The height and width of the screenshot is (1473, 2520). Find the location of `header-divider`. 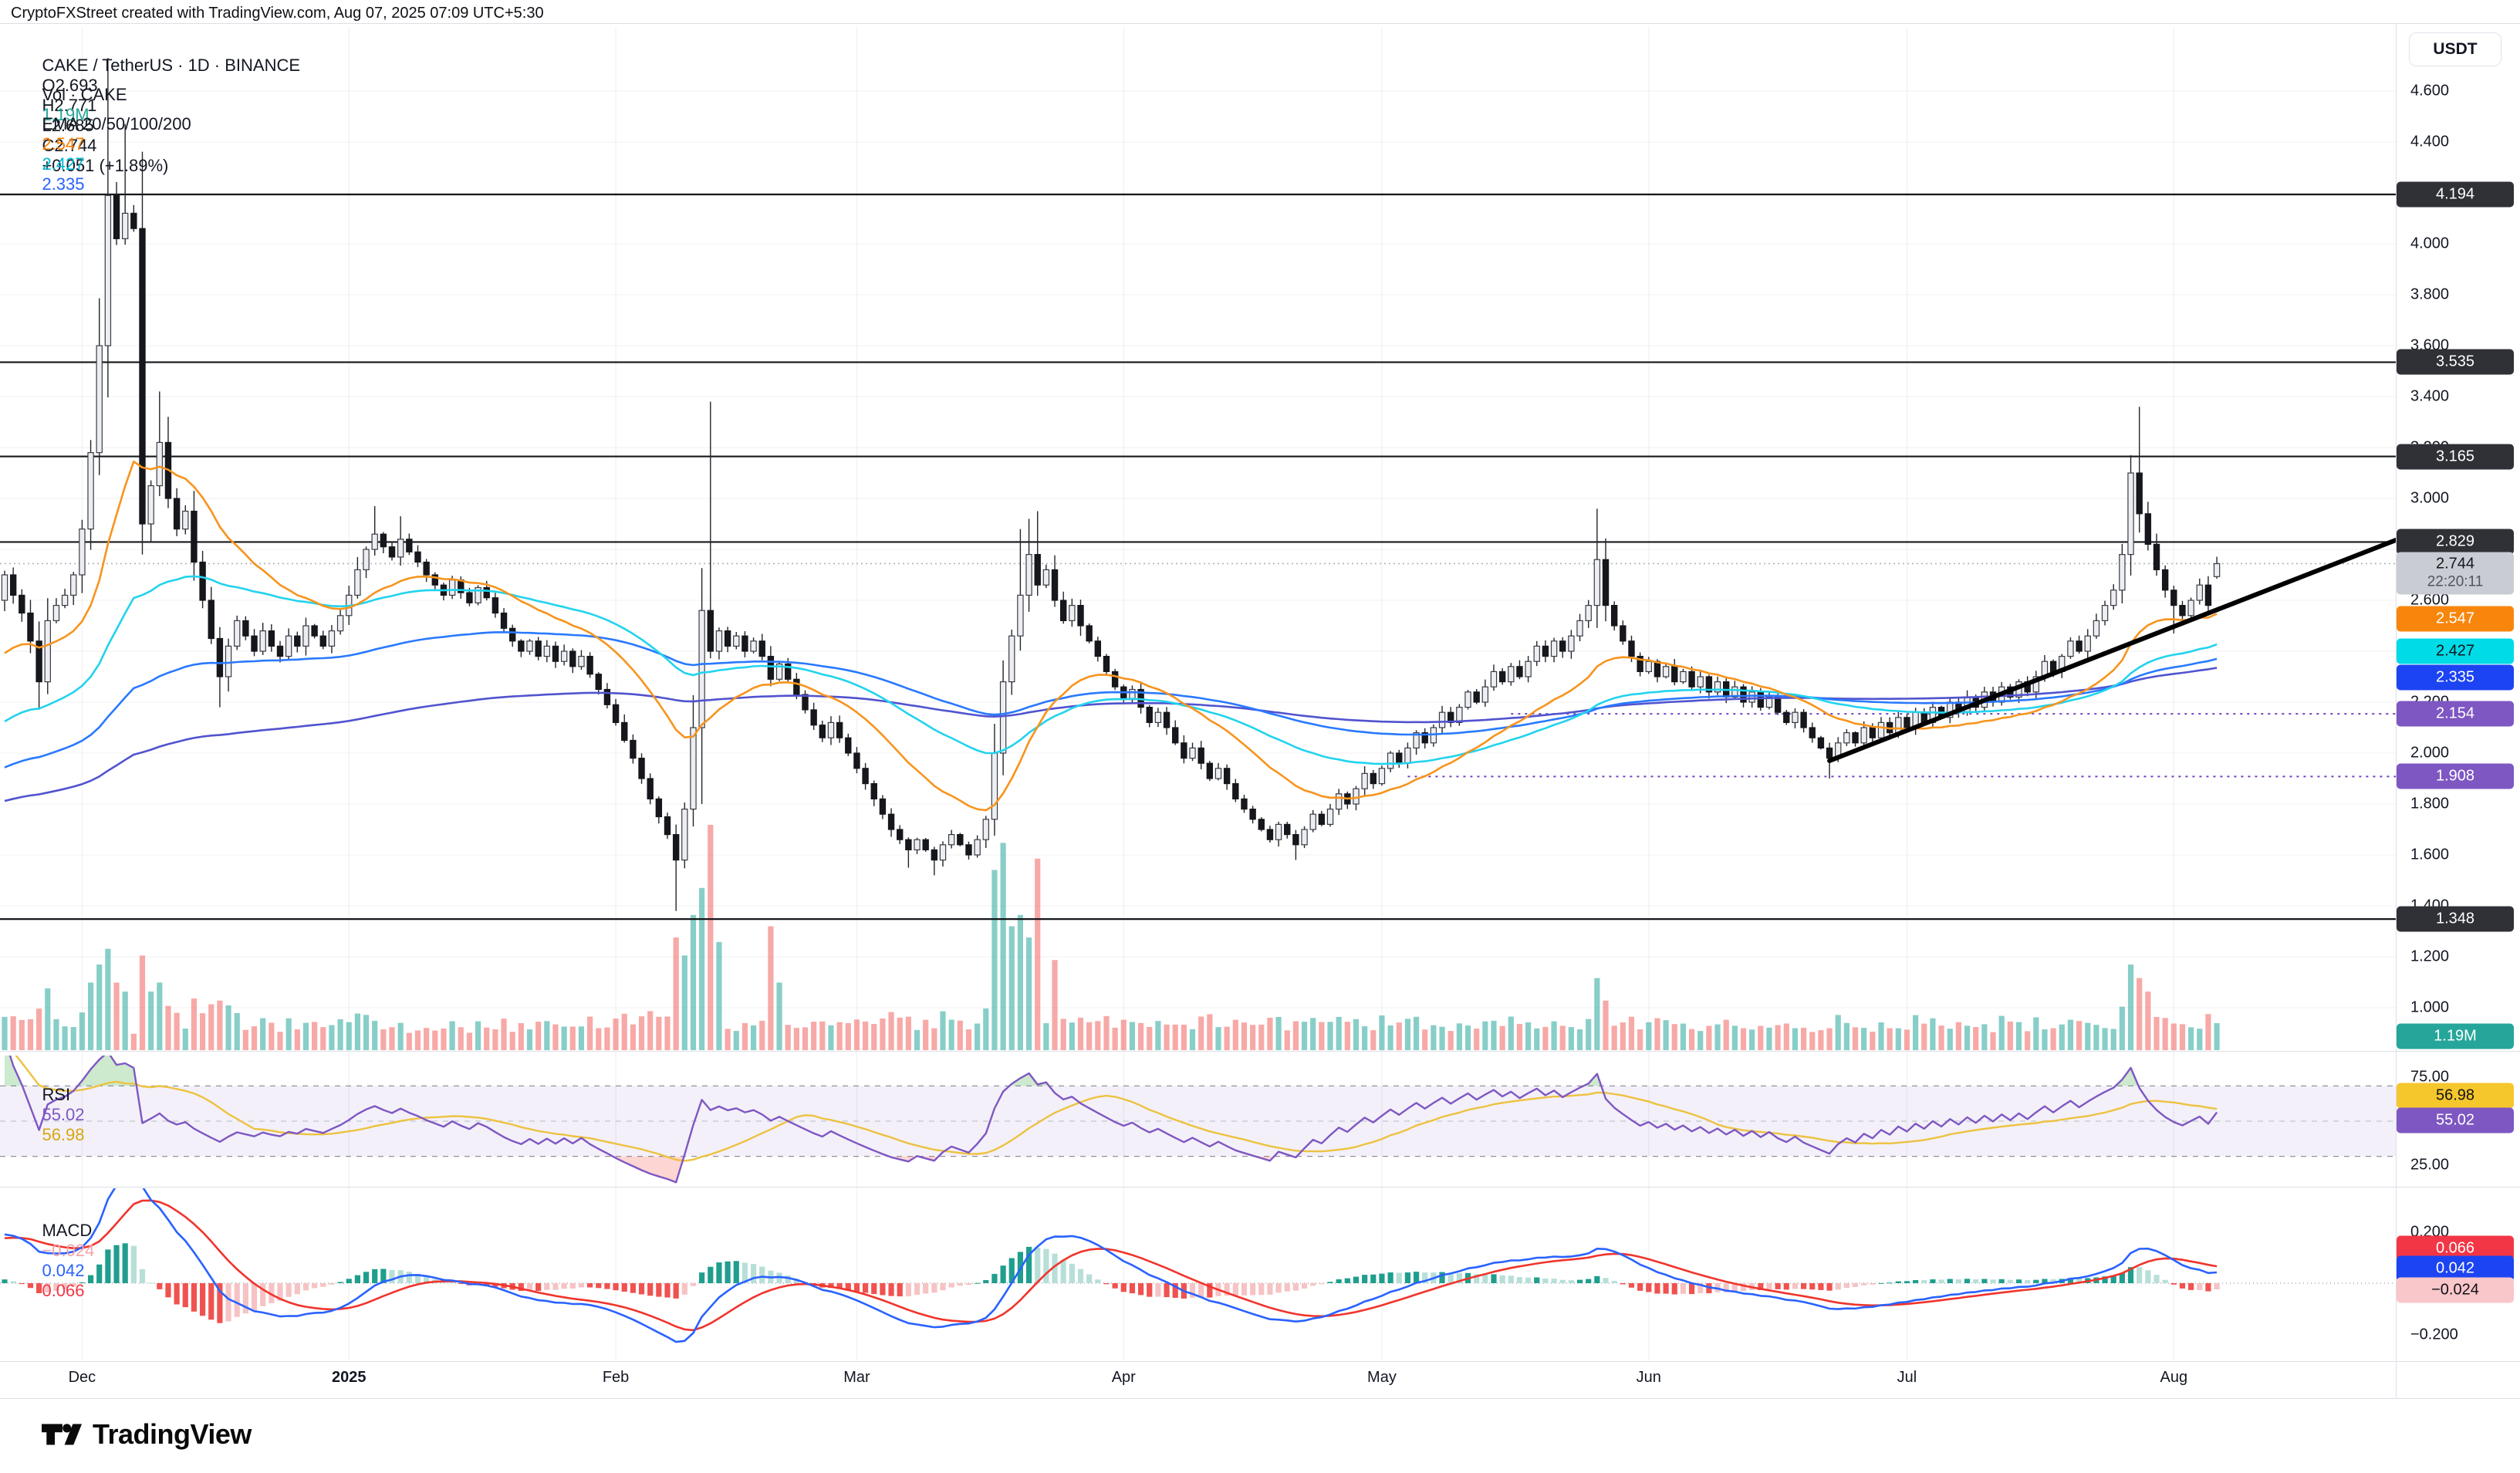

header-divider is located at coordinates (1260, 23).